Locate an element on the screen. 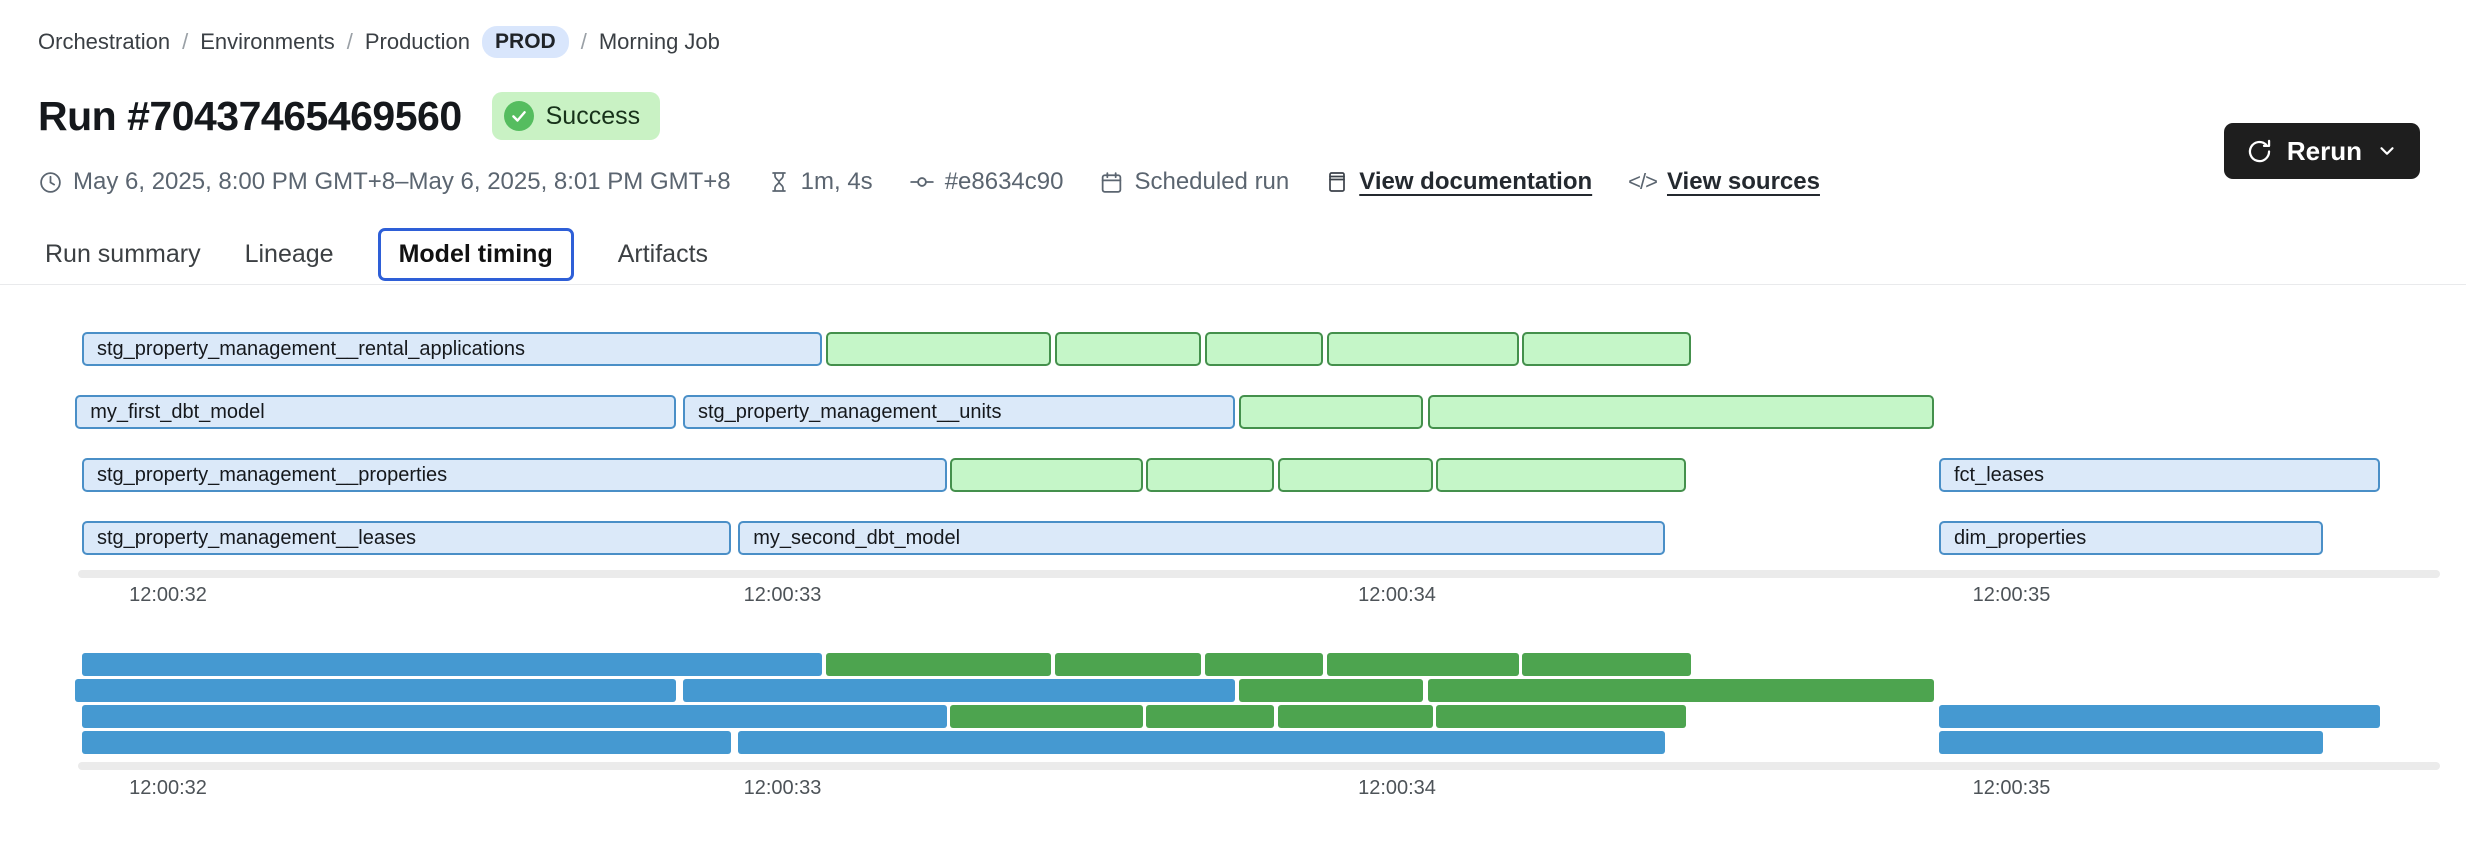  gantt-bar-stg_property_management__units: stg_property_management__units is located at coordinates (958, 412).